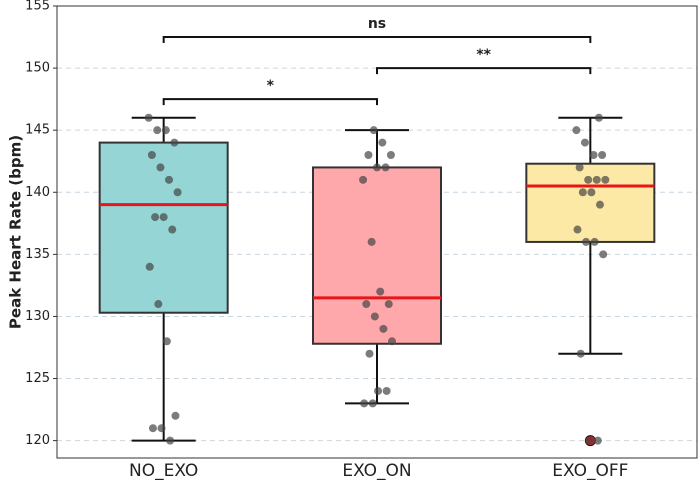 The image size is (700, 485). I want to click on significance-label: *, so click(271, 86).